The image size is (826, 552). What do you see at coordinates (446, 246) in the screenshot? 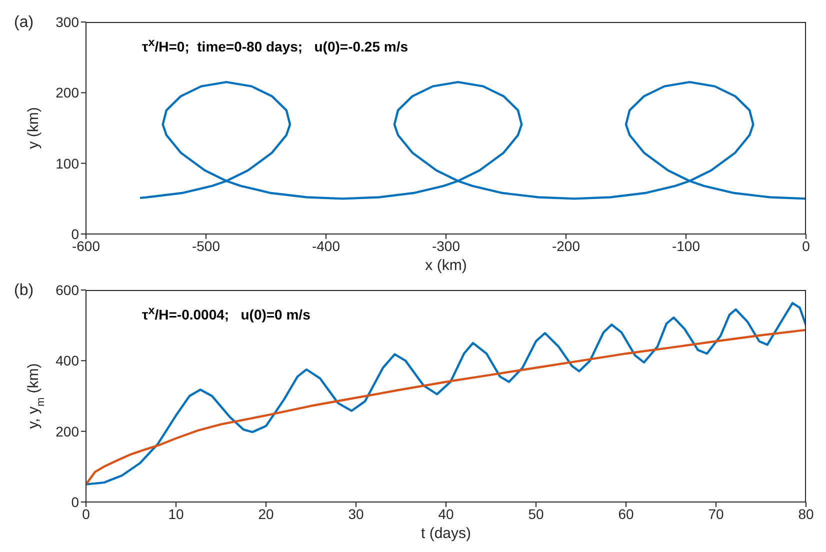
I see `x-tick-label: -300` at bounding box center [446, 246].